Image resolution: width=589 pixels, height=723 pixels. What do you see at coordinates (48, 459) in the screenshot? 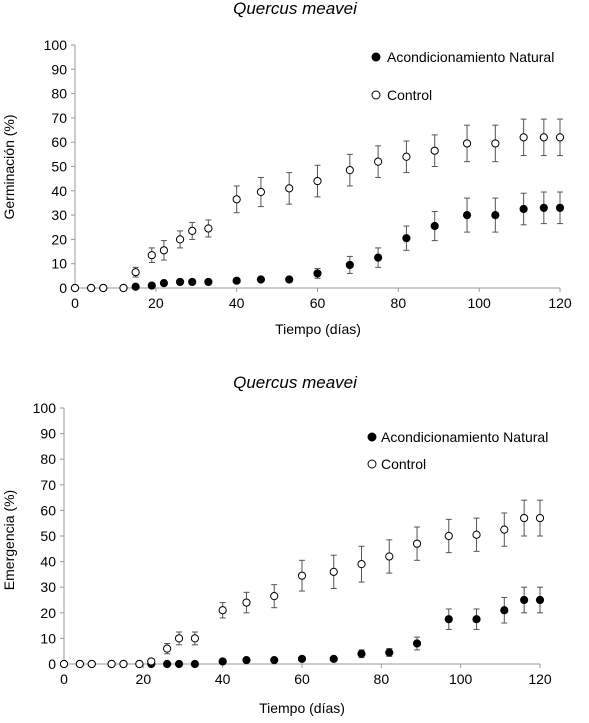
I see `chart-2-y-tick-label: 80` at bounding box center [48, 459].